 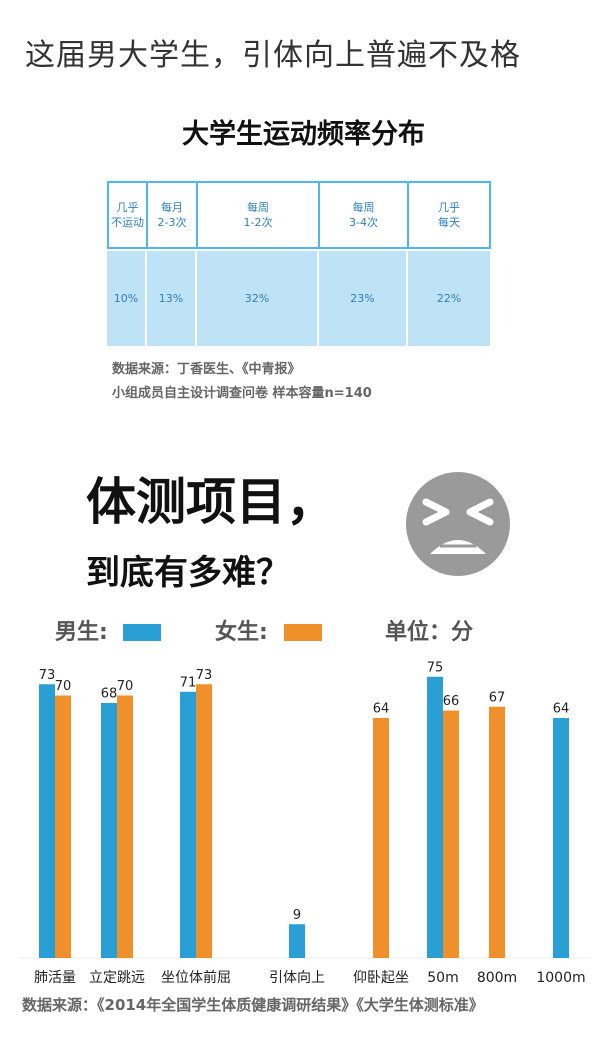 I want to click on page-title: 这届男大学生，引体向上普遍不及格, so click(x=273, y=55).